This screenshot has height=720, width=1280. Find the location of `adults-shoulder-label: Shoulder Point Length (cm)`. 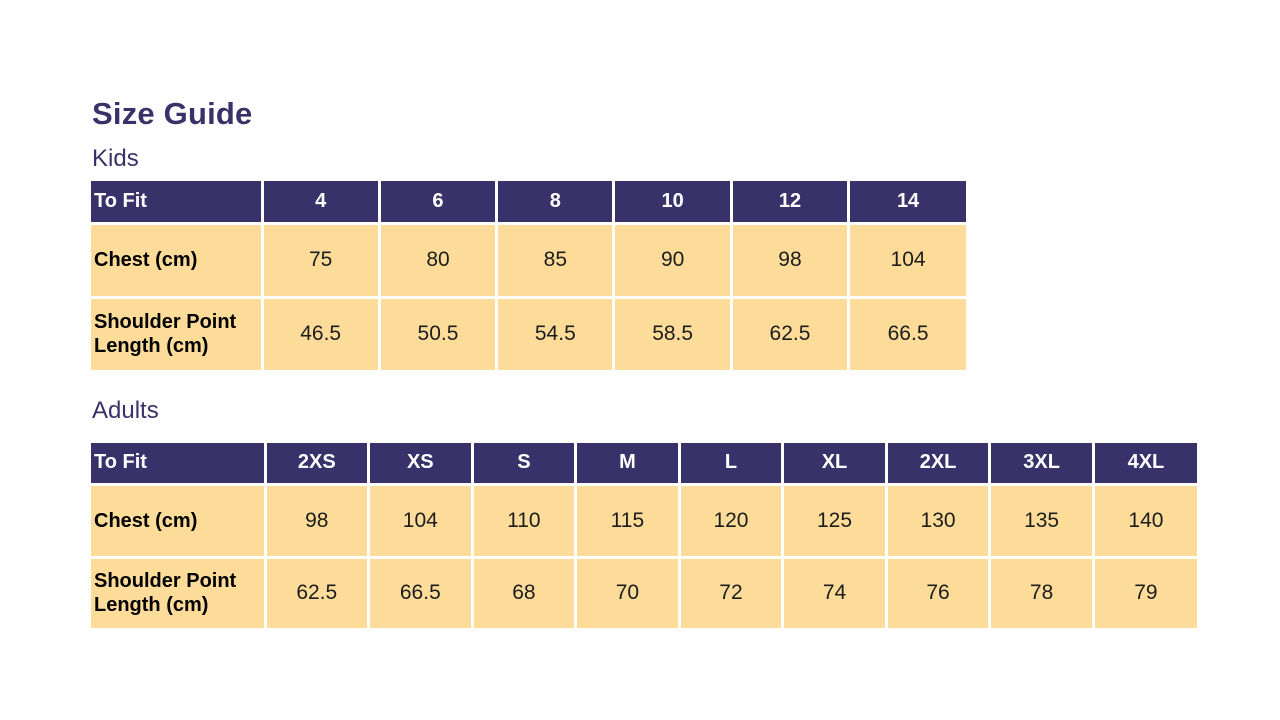

adults-shoulder-label: Shoulder Point Length (cm) is located at coordinates (179, 591).